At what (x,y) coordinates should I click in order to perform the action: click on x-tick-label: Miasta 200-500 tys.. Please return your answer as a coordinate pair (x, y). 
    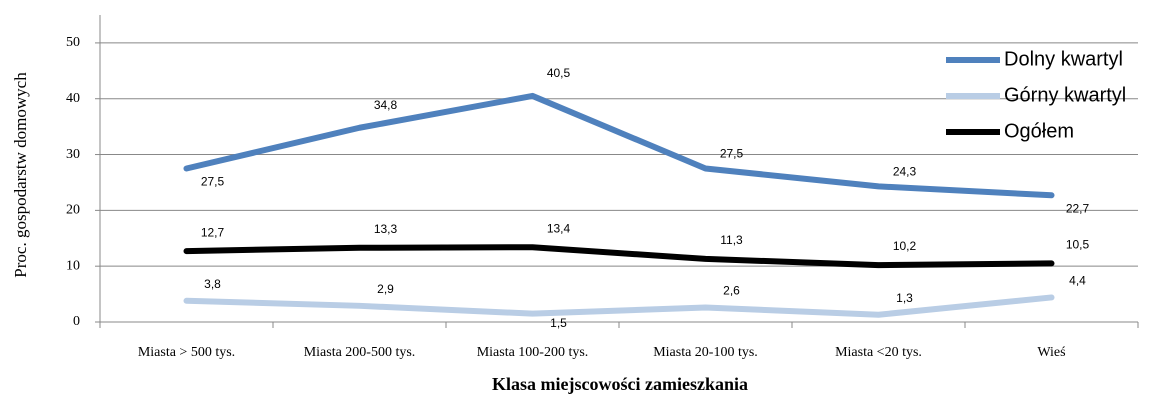
    Looking at the image, I should click on (360, 352).